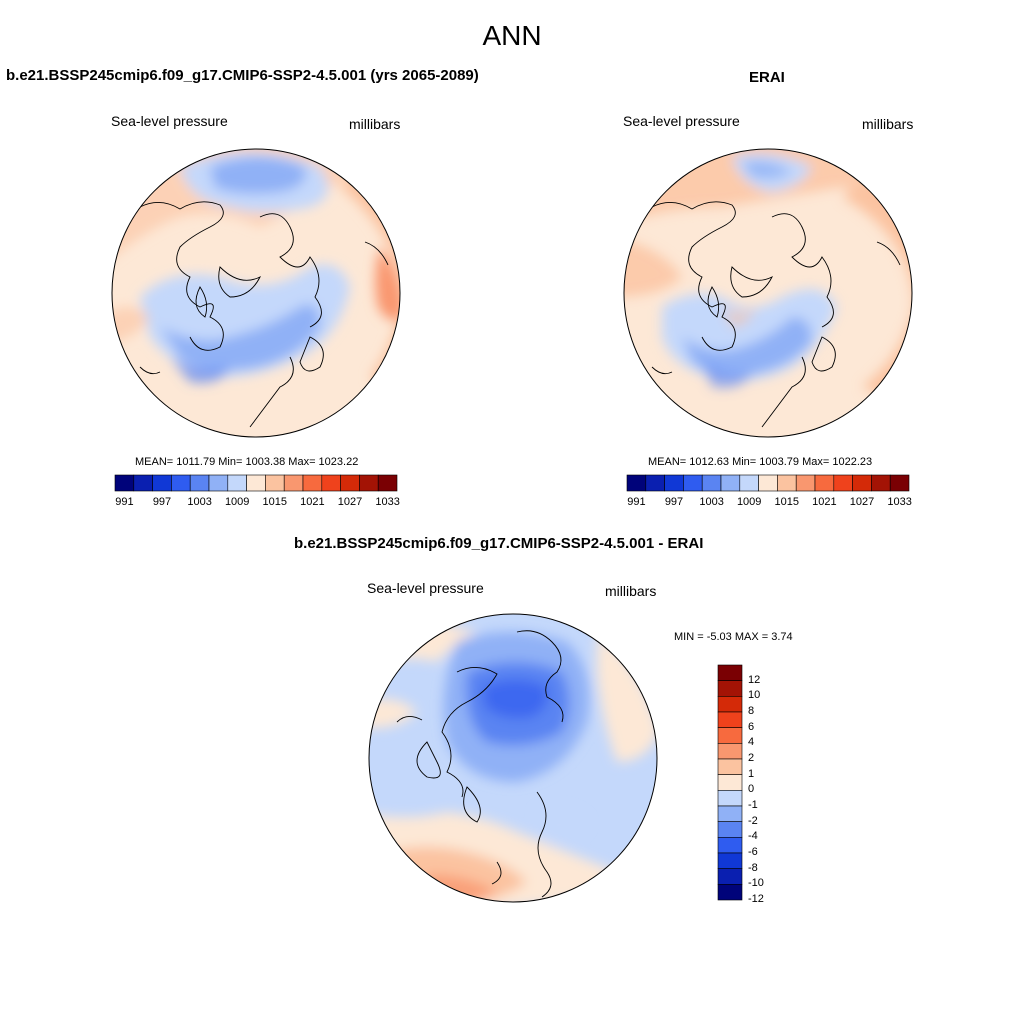 The width and height of the screenshot is (1024, 1024). I want to click on obs-polar-map, so click(768, 293).